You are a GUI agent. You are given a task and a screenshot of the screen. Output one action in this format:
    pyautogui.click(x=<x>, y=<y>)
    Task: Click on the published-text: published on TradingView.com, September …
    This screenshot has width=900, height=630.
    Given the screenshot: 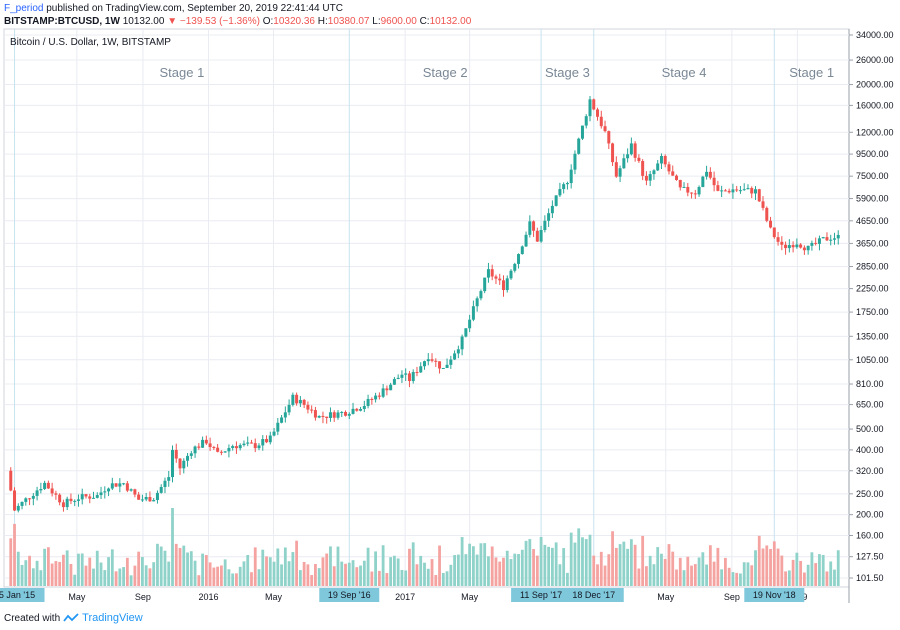 What is the action you would take?
    pyautogui.click(x=194, y=8)
    